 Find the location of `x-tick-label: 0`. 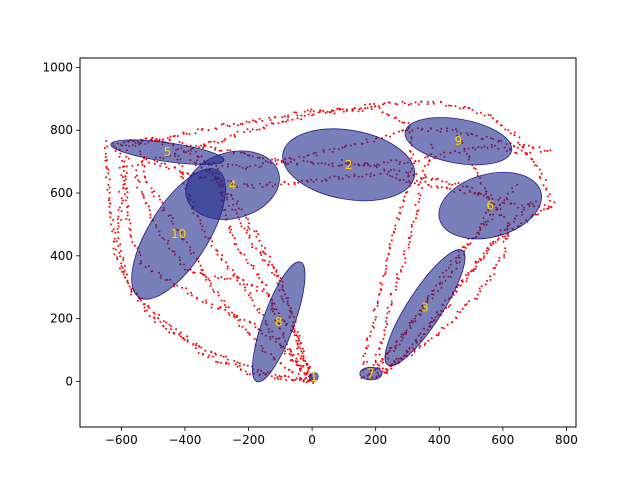

x-tick-label: 0 is located at coordinates (312, 440).